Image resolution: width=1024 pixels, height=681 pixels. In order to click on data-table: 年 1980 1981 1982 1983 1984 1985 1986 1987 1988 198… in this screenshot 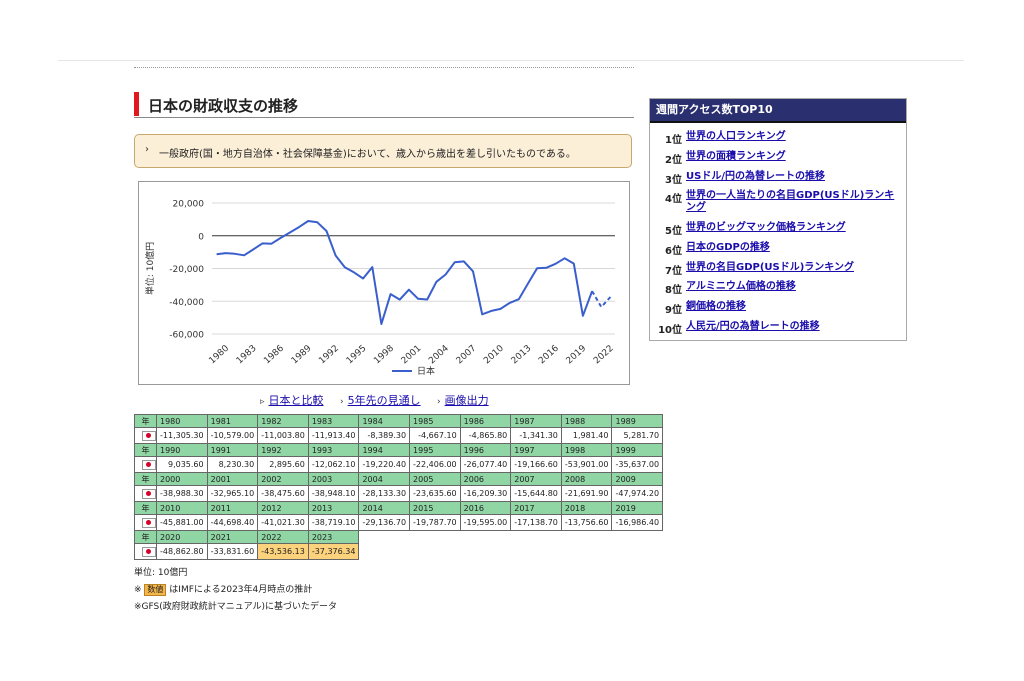, I will do `click(399, 487)`.